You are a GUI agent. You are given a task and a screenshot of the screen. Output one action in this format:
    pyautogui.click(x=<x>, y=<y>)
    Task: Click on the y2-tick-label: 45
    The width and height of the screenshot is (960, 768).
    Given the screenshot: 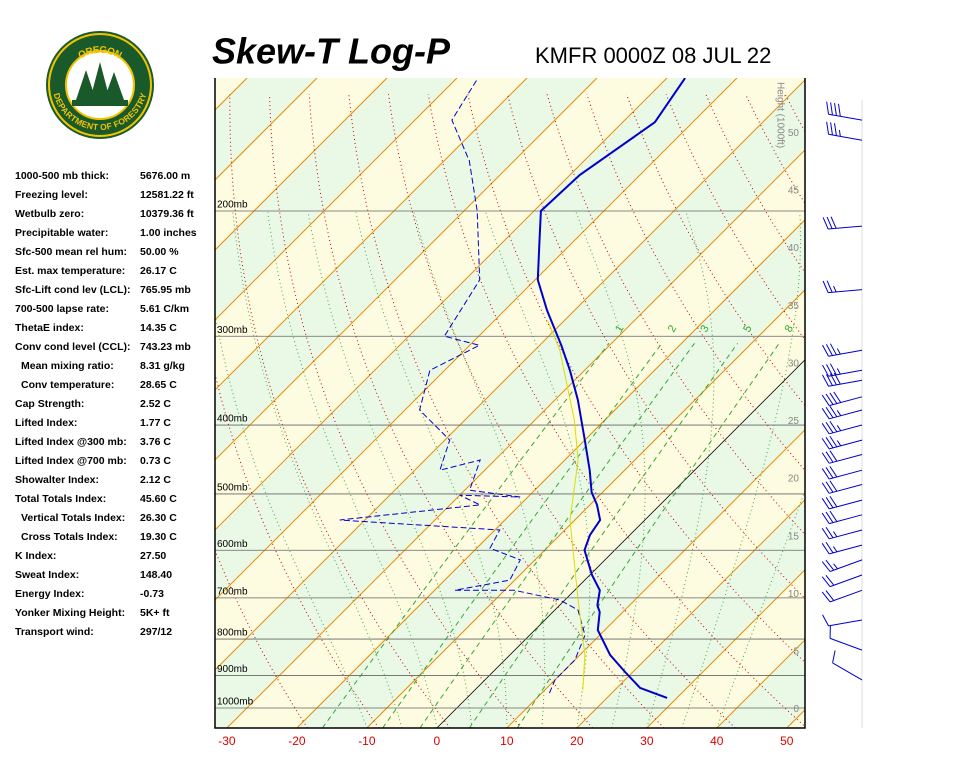 What is the action you would take?
    pyautogui.click(x=794, y=191)
    